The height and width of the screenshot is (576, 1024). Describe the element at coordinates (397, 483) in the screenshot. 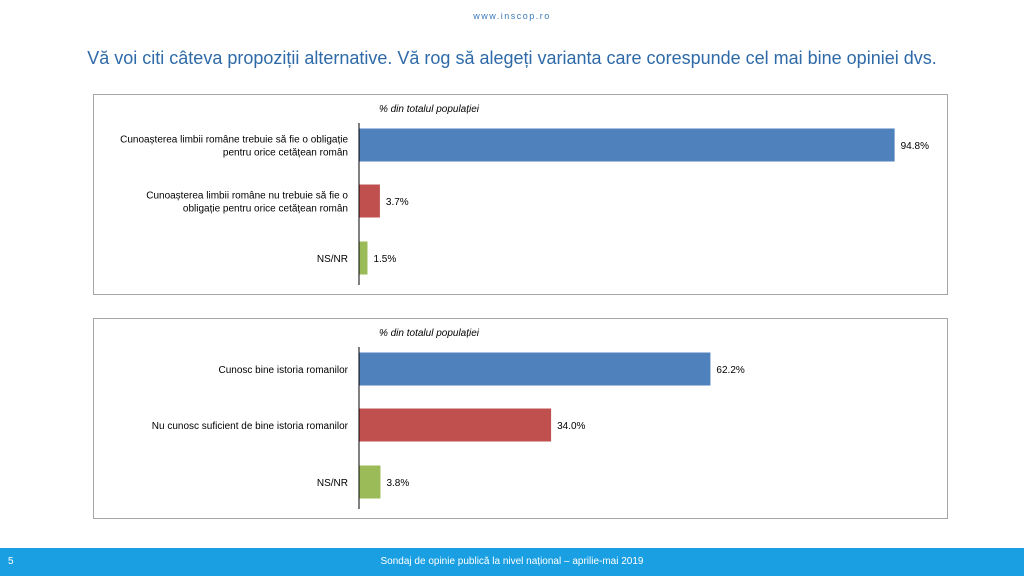

I see `data-label: 3.8%` at that location.